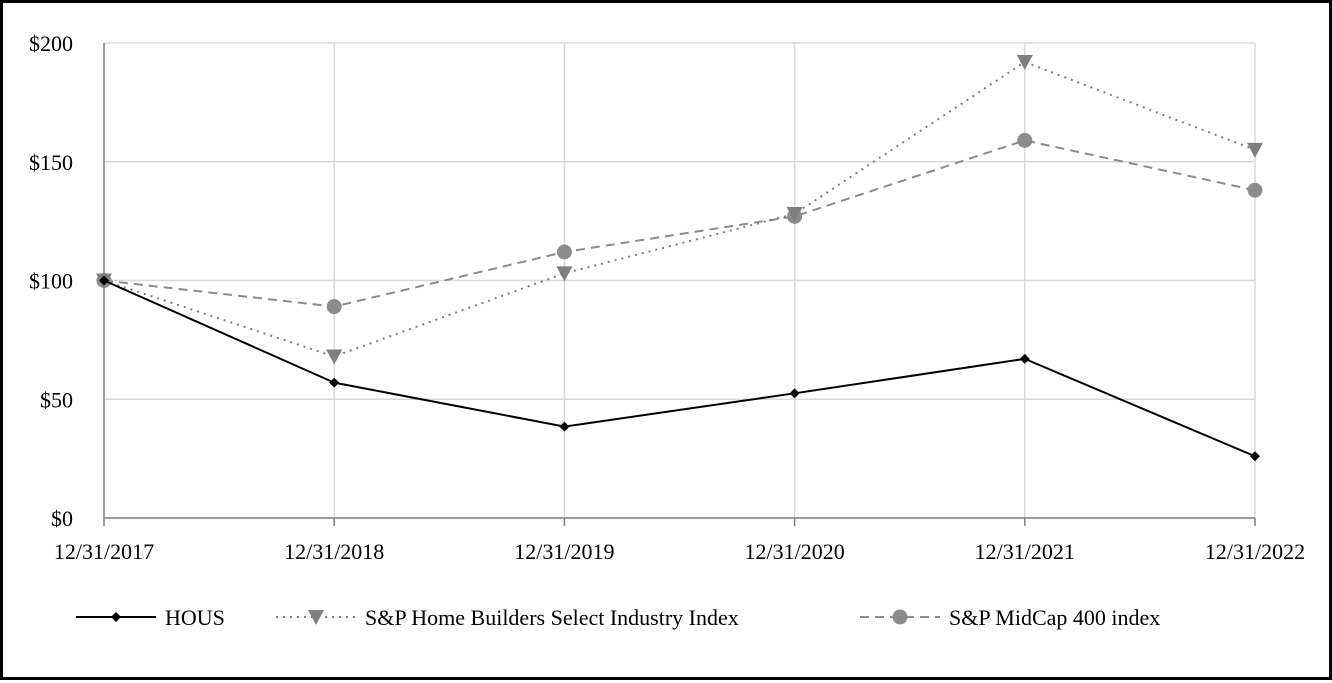 Image resolution: width=1332 pixels, height=683 pixels. What do you see at coordinates (552, 617) in the screenshot?
I see `legend-label: S&P Home Builders Select Industry Index` at bounding box center [552, 617].